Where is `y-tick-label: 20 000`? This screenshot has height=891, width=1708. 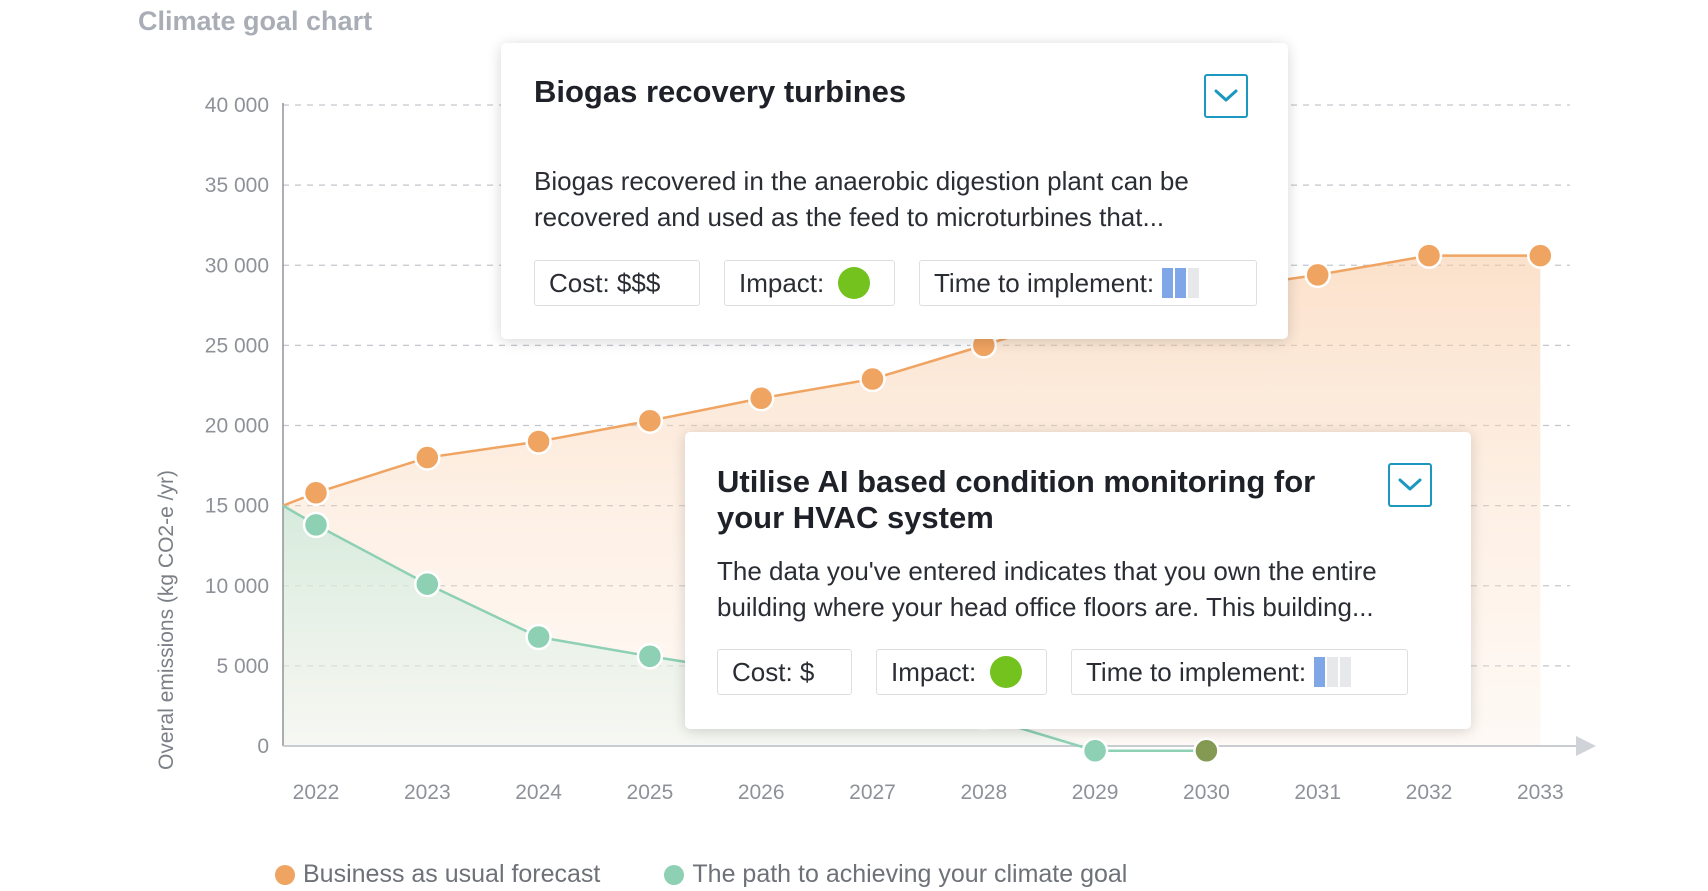
y-tick-label: 20 000 is located at coordinates (237, 426).